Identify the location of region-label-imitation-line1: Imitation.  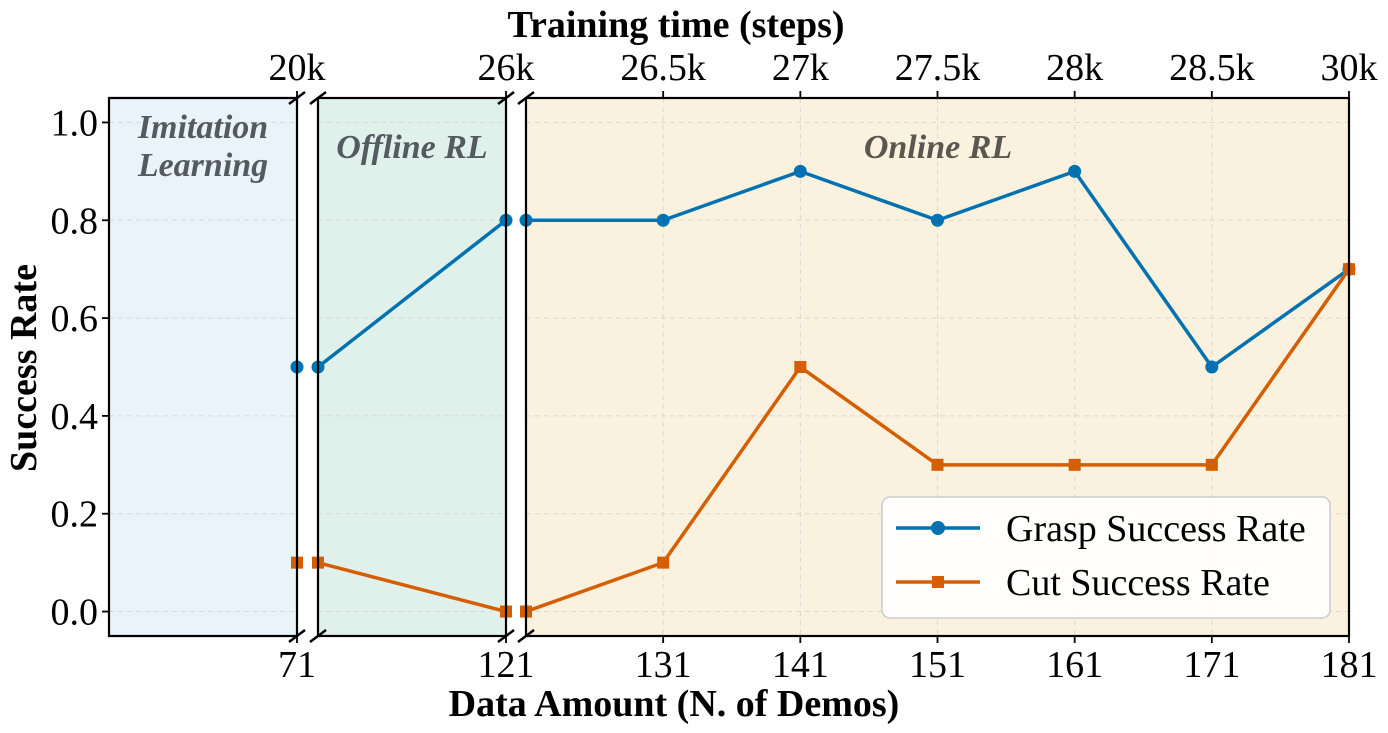
(202, 127).